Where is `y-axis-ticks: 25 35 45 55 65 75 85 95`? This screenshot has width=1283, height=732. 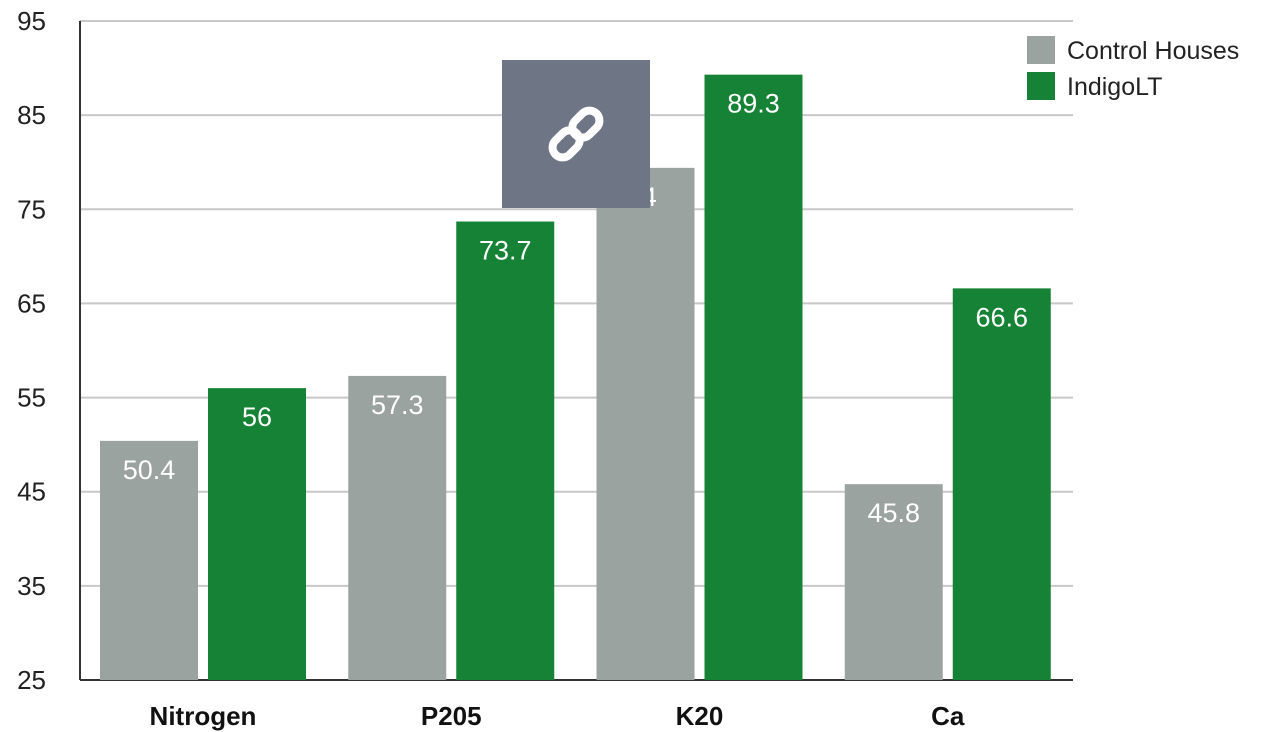
y-axis-ticks: 25 35 45 55 65 75 85 95 is located at coordinates (31, 350).